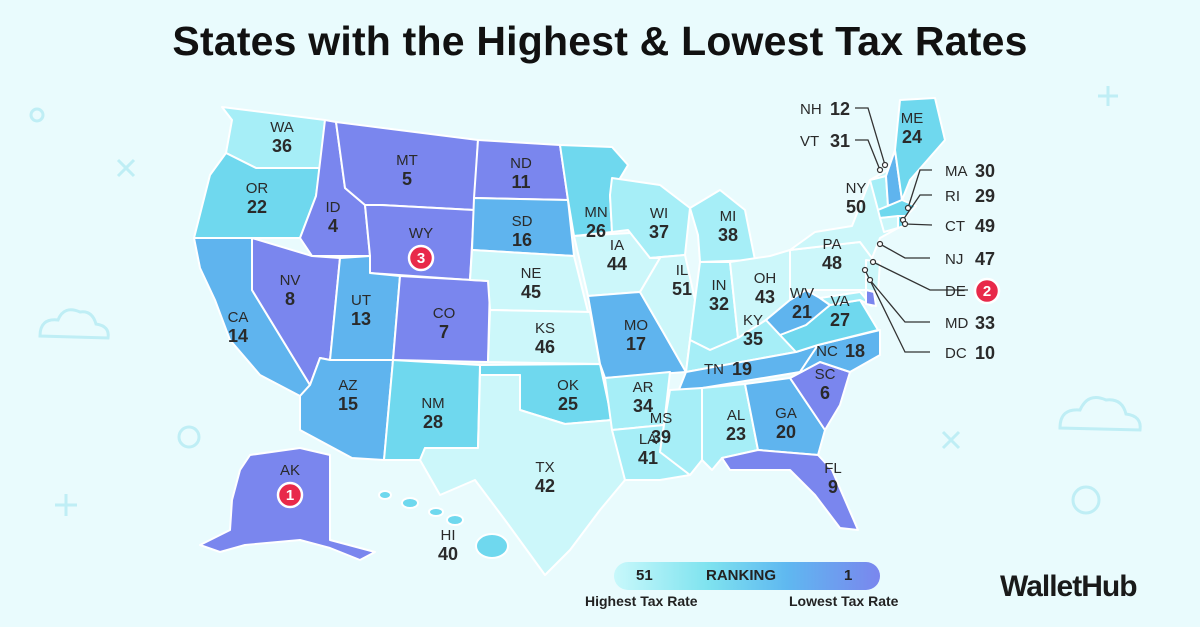  What do you see at coordinates (825, 393) in the screenshot?
I see `rank-sc: 6` at bounding box center [825, 393].